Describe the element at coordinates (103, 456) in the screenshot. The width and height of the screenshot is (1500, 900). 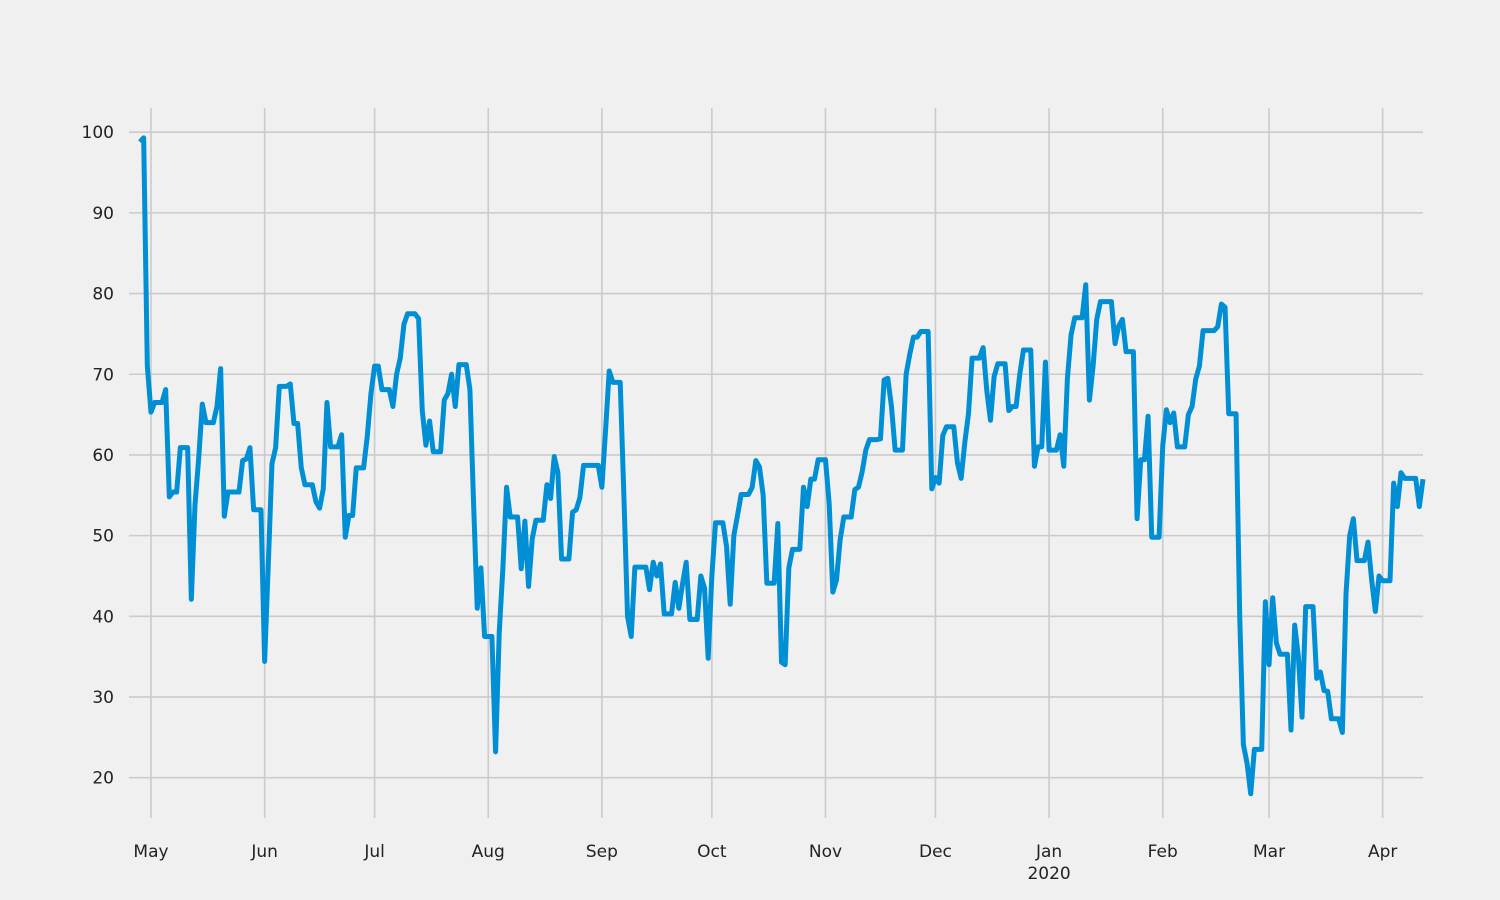
I see `y-tick-label: 60` at that location.